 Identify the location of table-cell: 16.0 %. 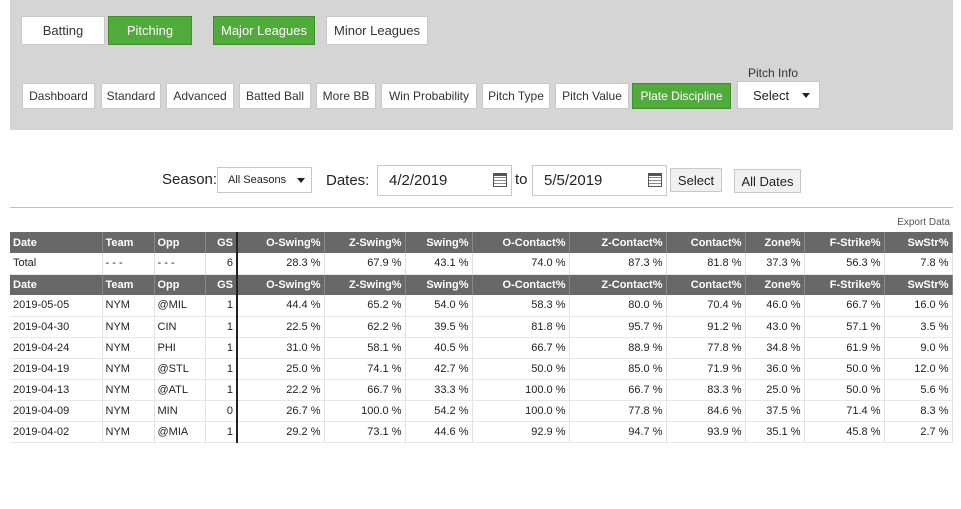
(918, 306).